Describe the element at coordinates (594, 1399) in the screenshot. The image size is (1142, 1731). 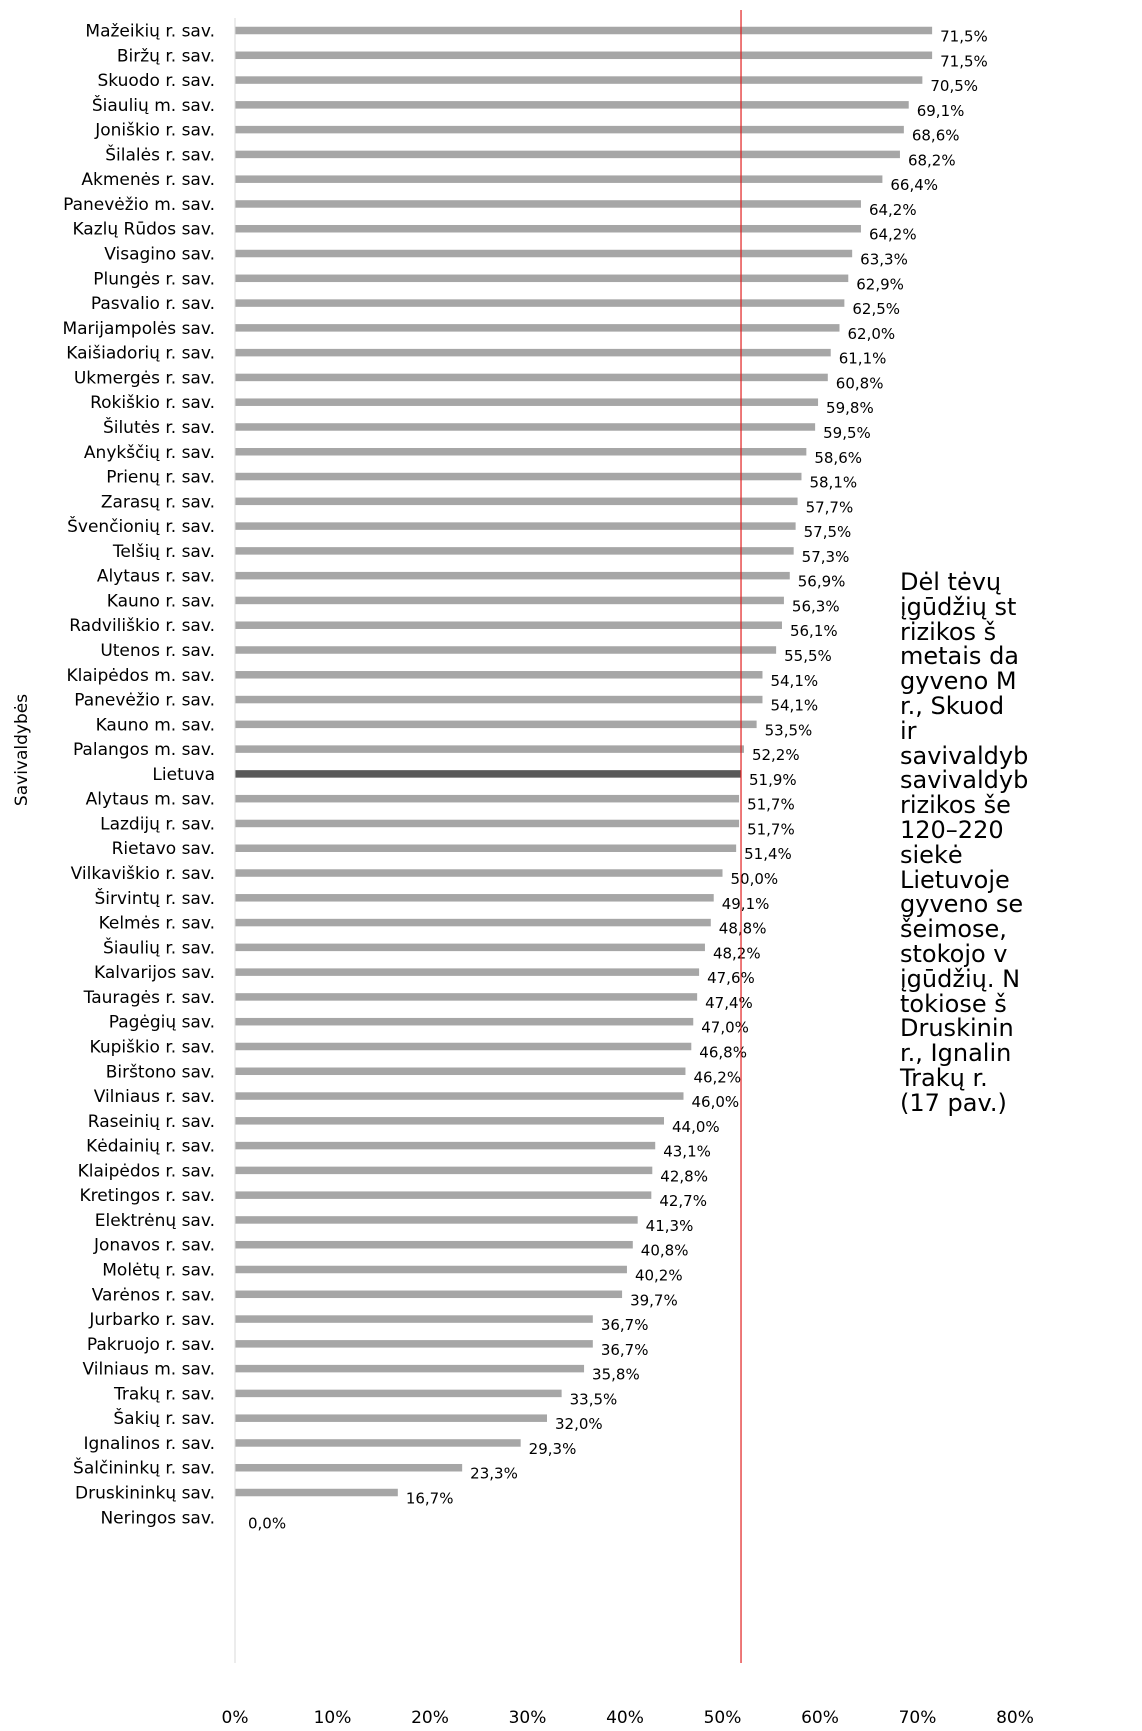
I see `value-label: 33,5%` at that location.